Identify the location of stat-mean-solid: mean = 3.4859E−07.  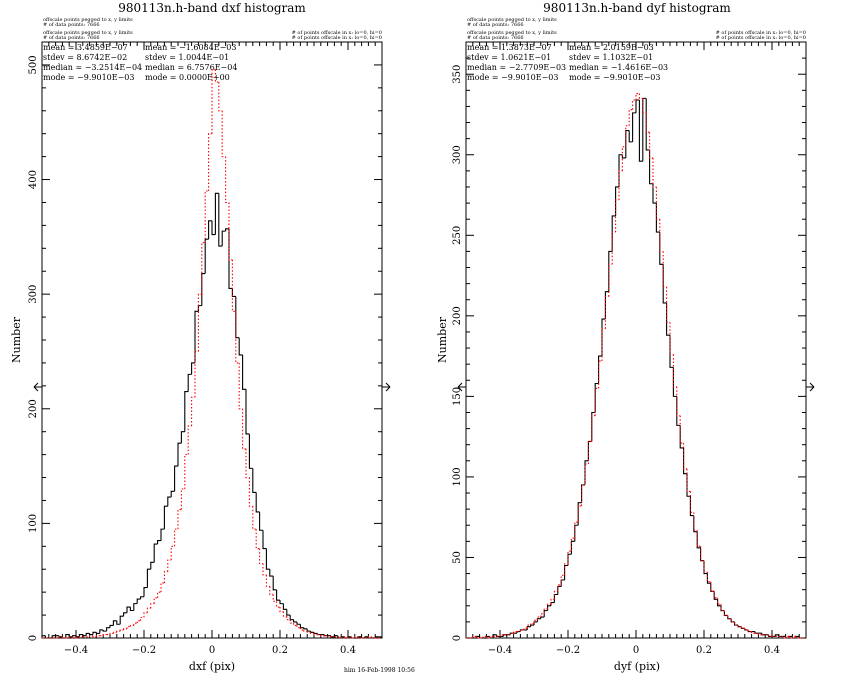
(85, 47).